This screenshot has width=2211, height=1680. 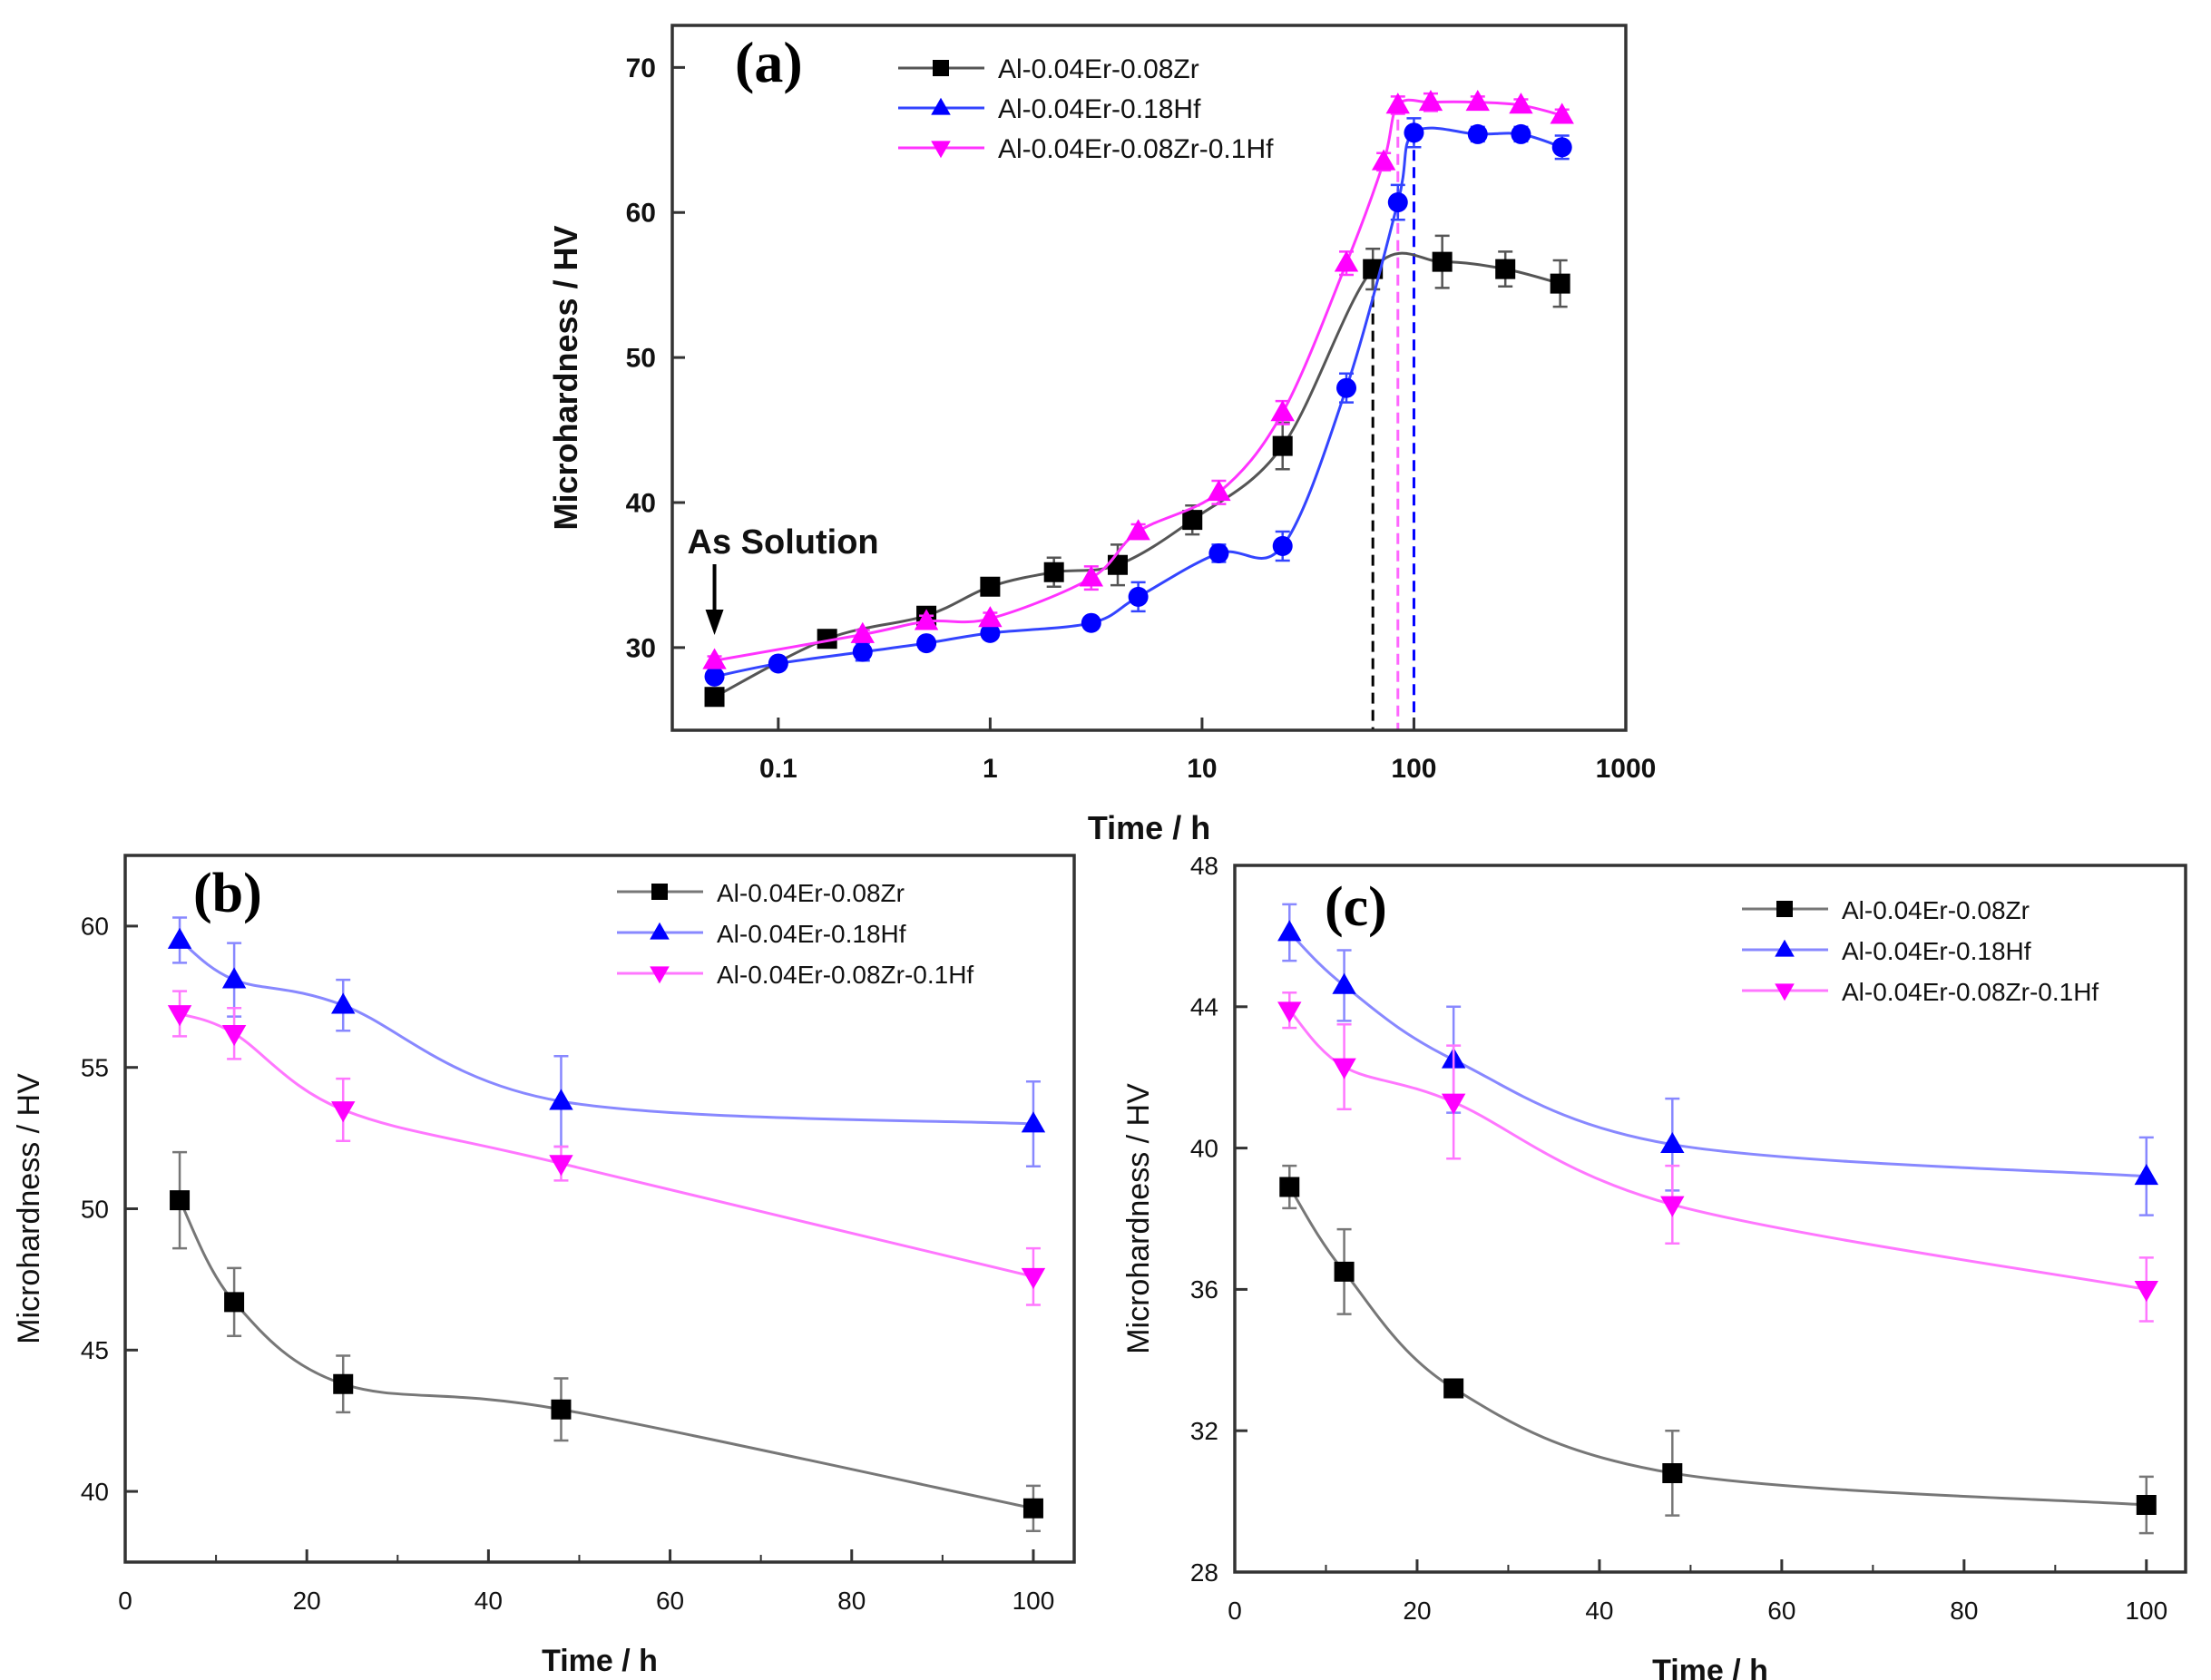 What do you see at coordinates (1964, 1611) in the screenshot?
I see `x-tick-label: 80` at bounding box center [1964, 1611].